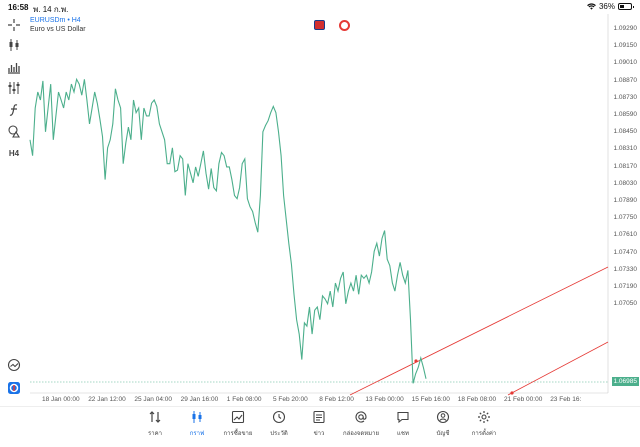  Describe the element at coordinates (319, 417) in the screenshot. I see `news-icon` at that location.